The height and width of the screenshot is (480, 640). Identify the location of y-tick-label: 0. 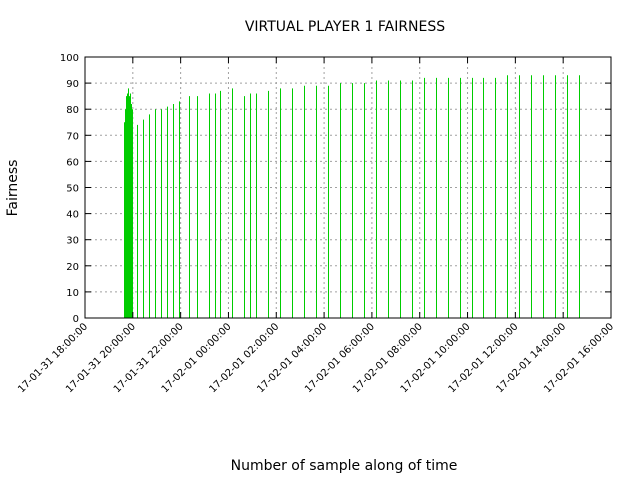
(76, 319).